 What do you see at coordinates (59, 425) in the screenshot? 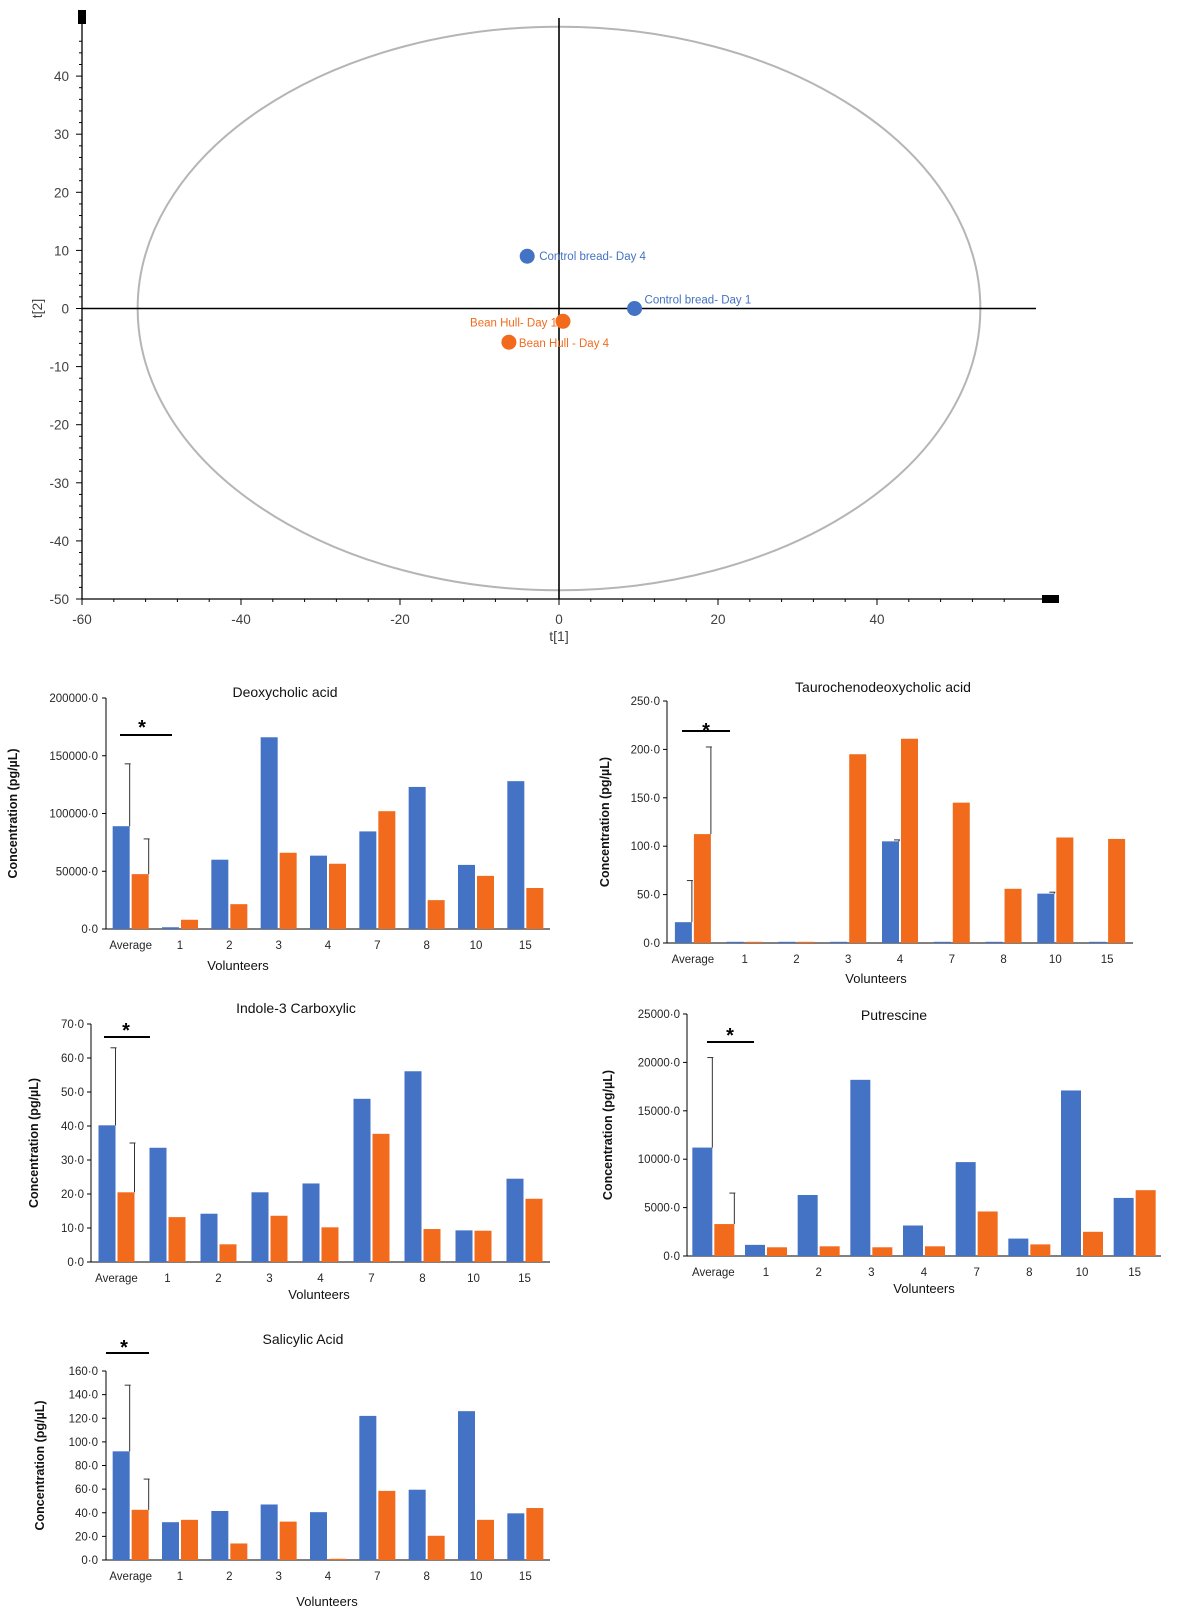
I see `y-tick-label: -20` at bounding box center [59, 425].